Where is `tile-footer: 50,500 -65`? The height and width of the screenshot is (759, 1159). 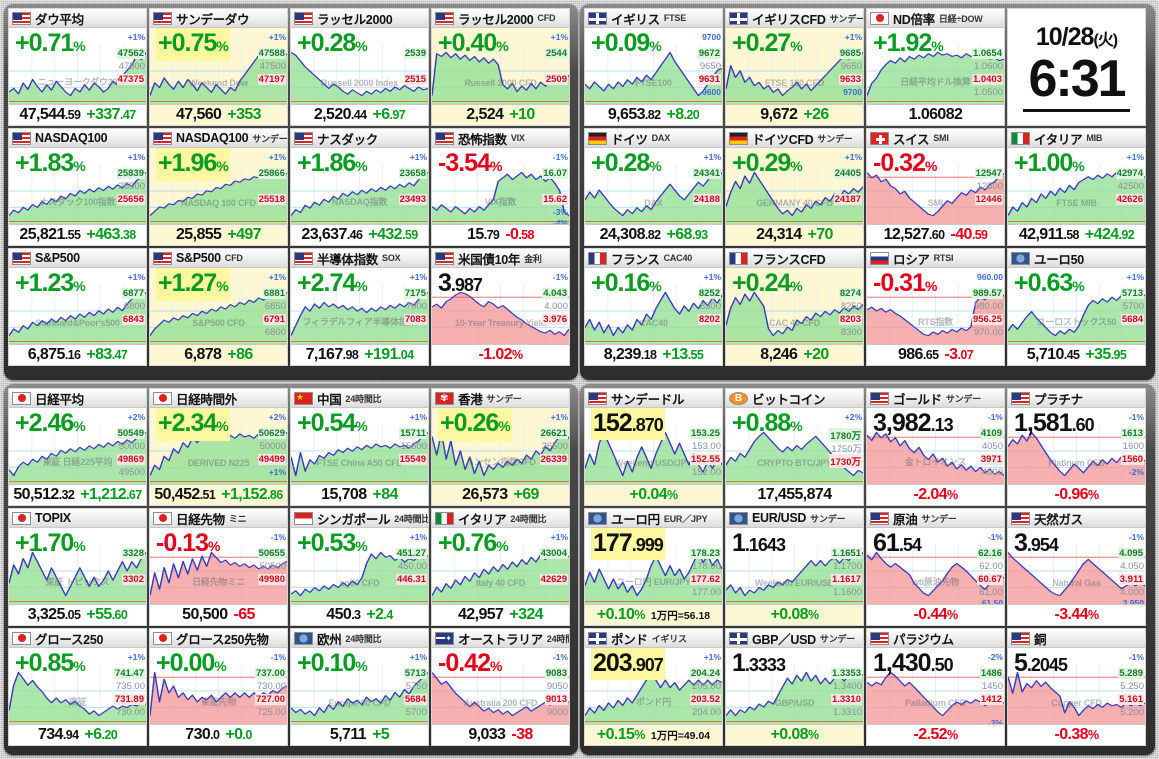
tile-footer: 50,500 -65 is located at coordinates (218, 614).